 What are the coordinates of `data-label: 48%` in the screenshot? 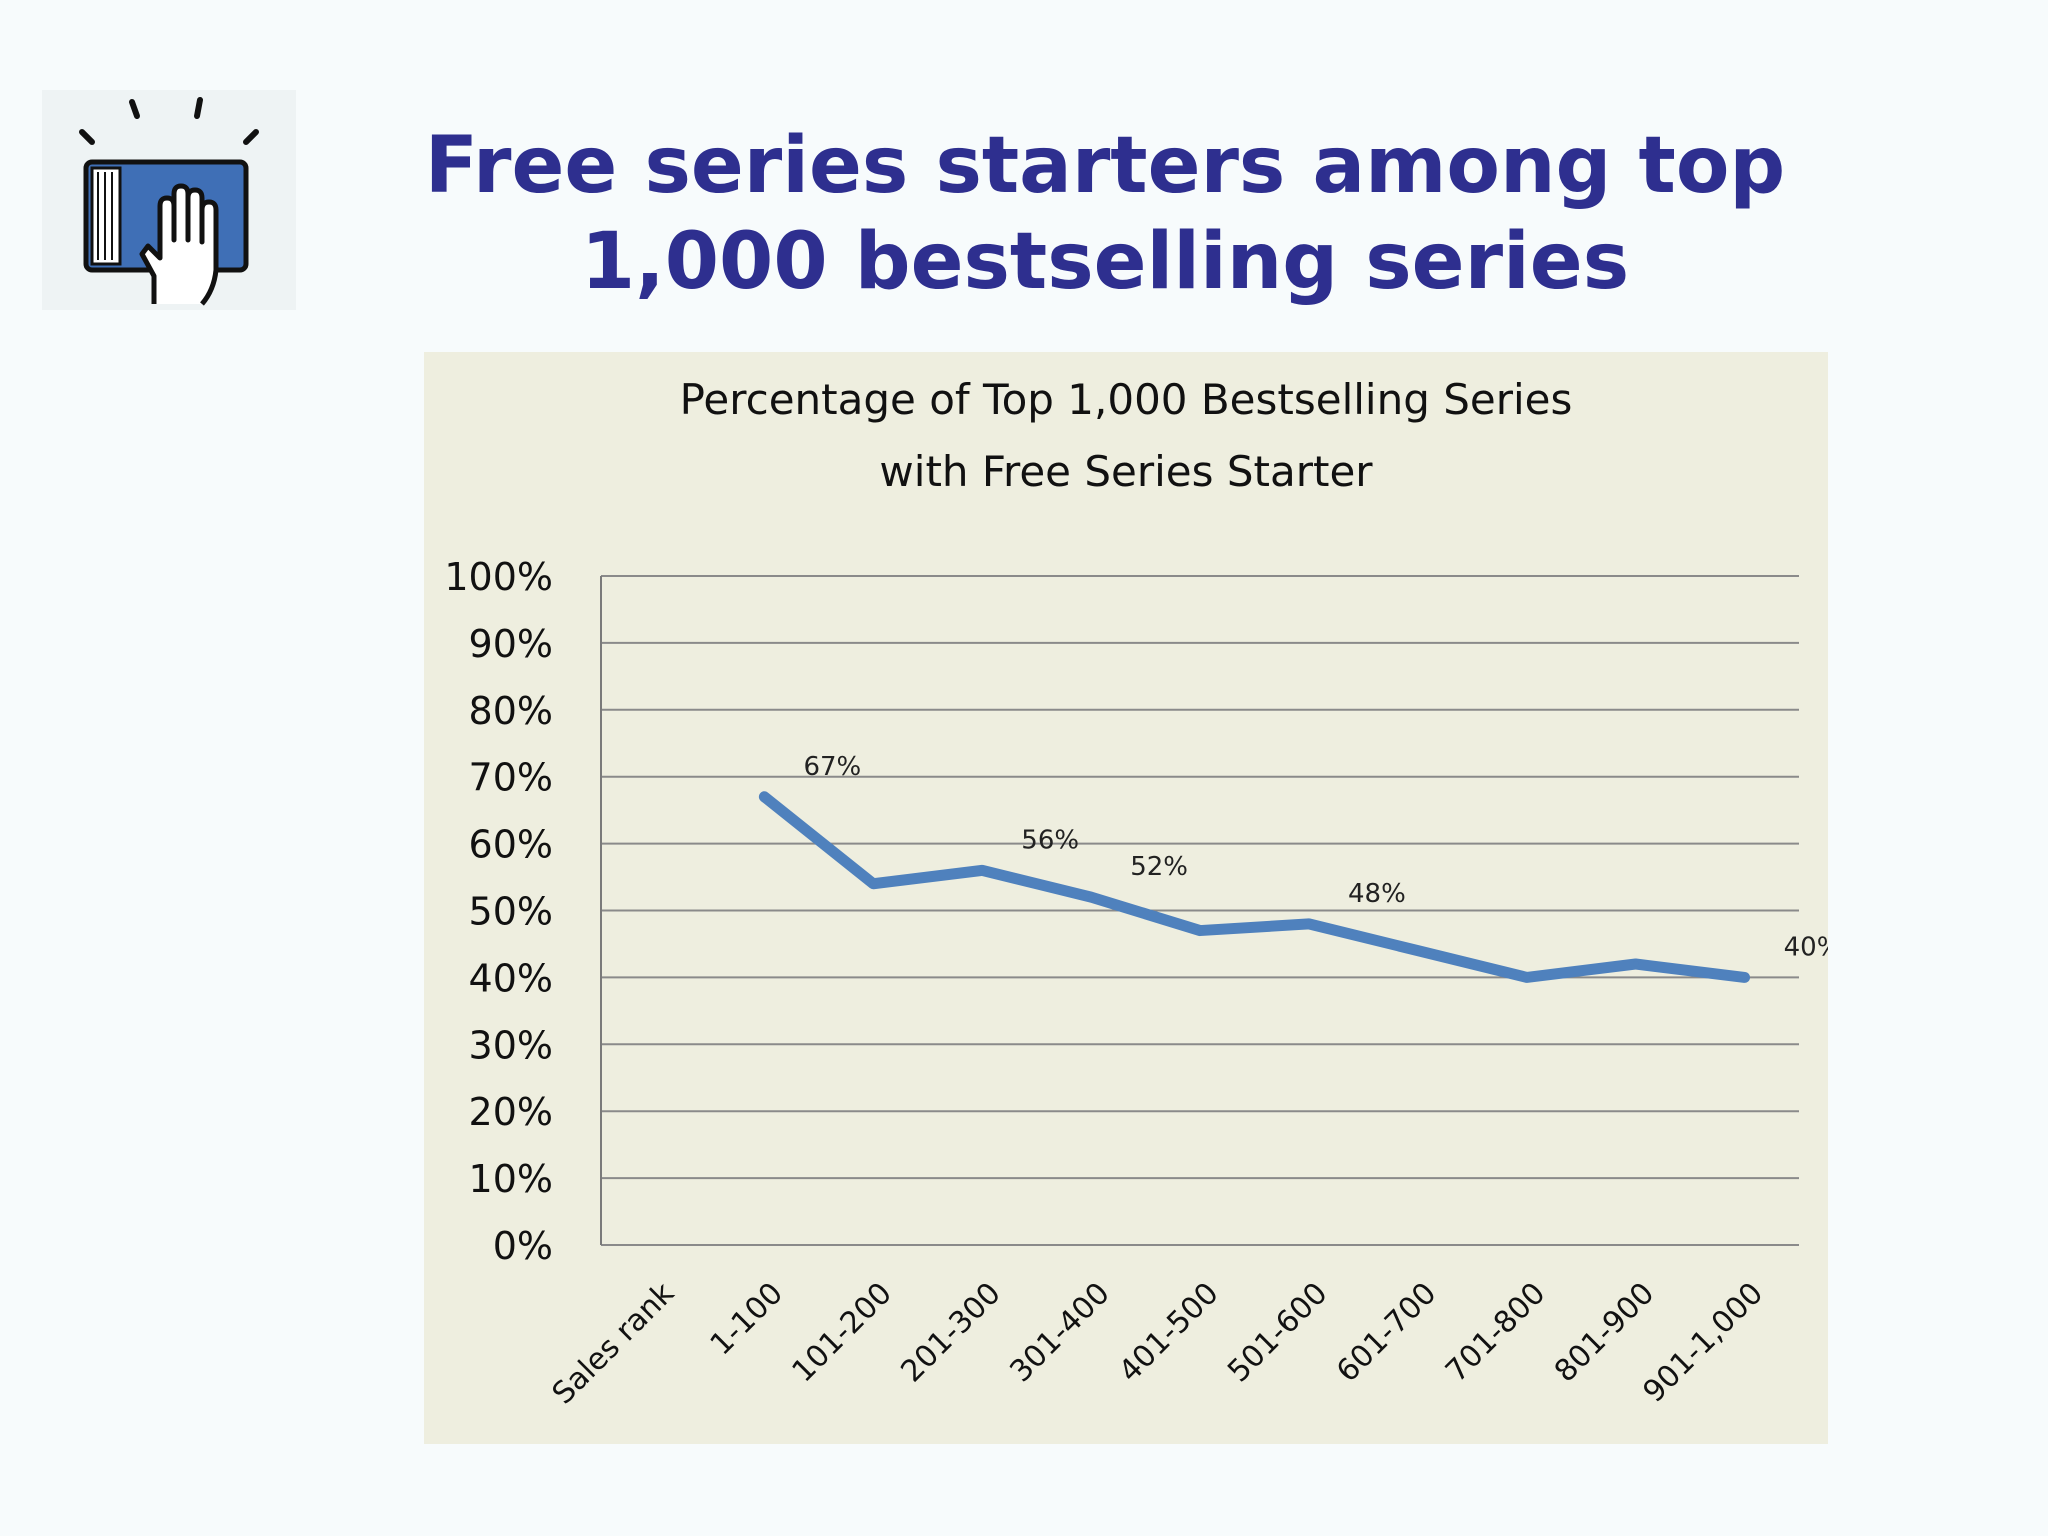 It's located at (1377, 894).